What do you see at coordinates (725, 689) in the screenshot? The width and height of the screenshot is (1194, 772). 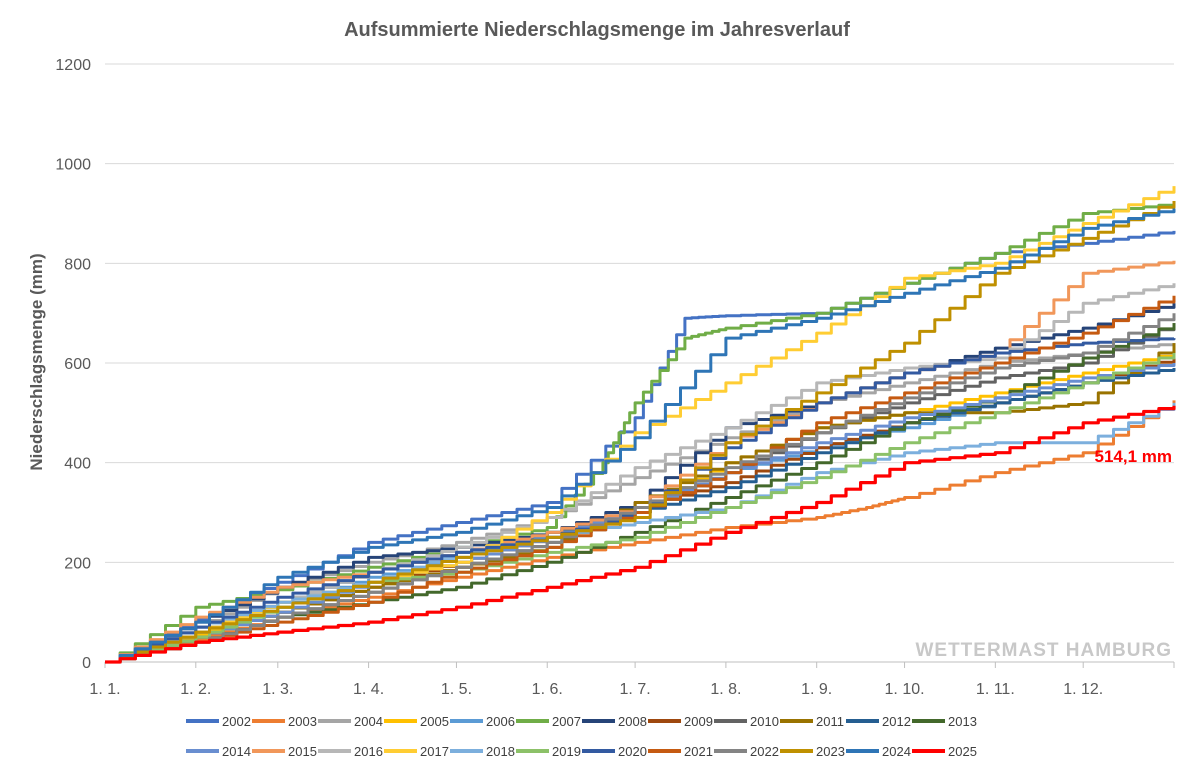 I see `x-tick-label: 1. 8.` at bounding box center [725, 689].